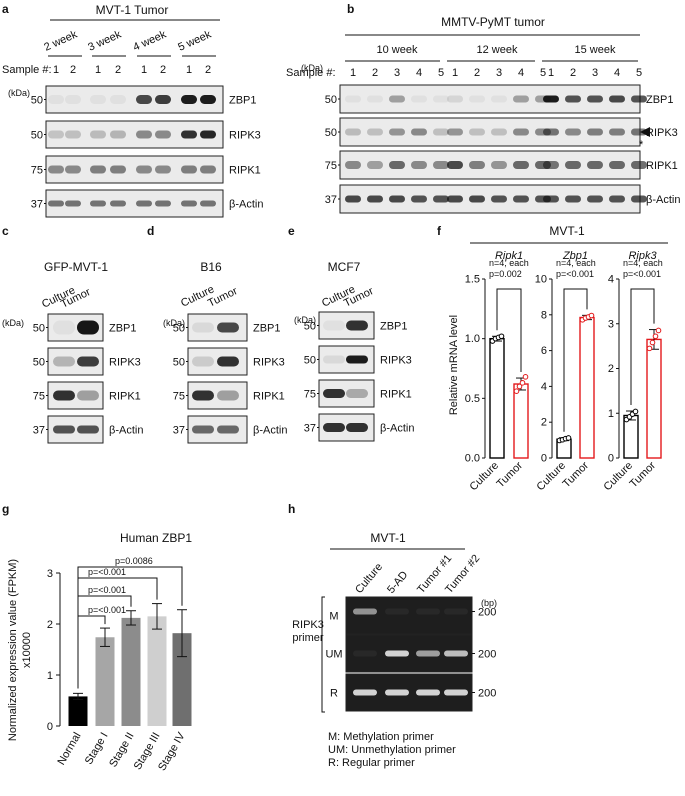 The height and width of the screenshot is (796, 685). Describe the element at coordinates (19, 93) in the screenshot. I see `kda-label: (kDa)` at that location.